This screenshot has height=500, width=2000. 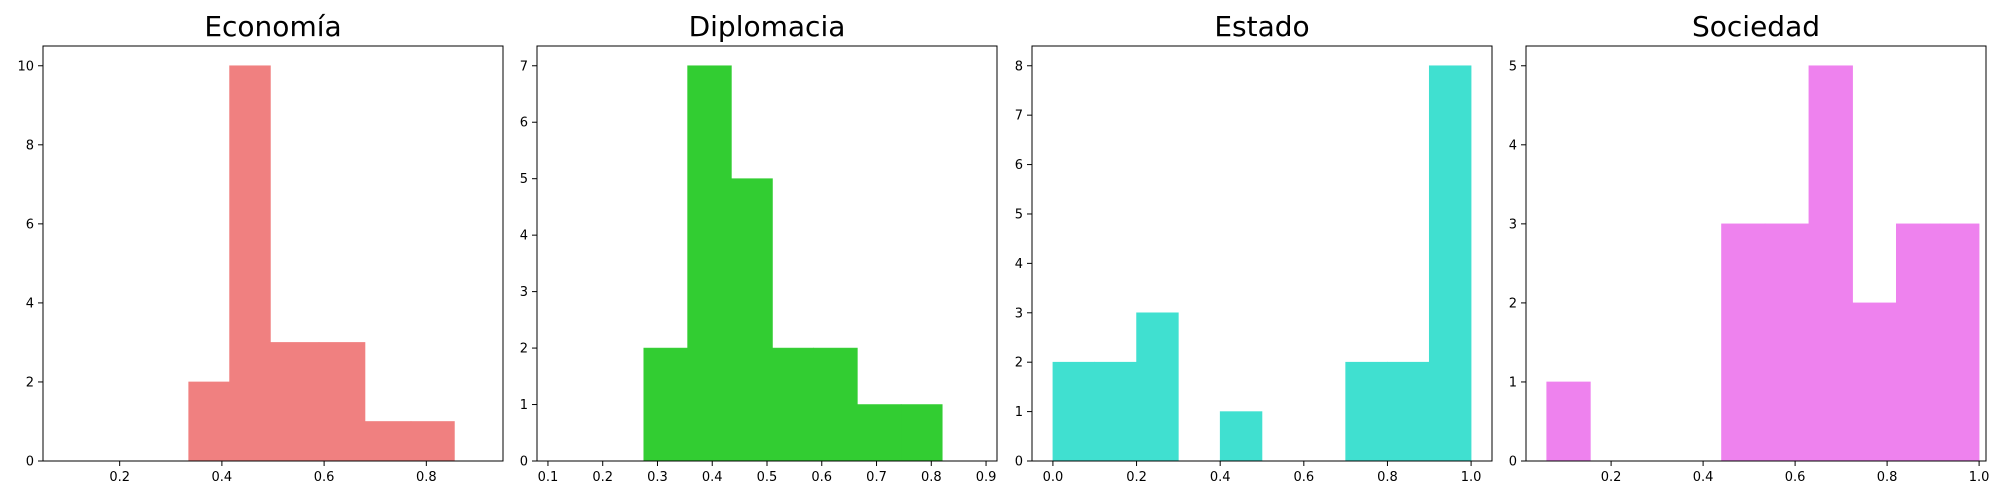 What do you see at coordinates (1053, 477) in the screenshot?
I see `x-tick-label: 0.0` at bounding box center [1053, 477].